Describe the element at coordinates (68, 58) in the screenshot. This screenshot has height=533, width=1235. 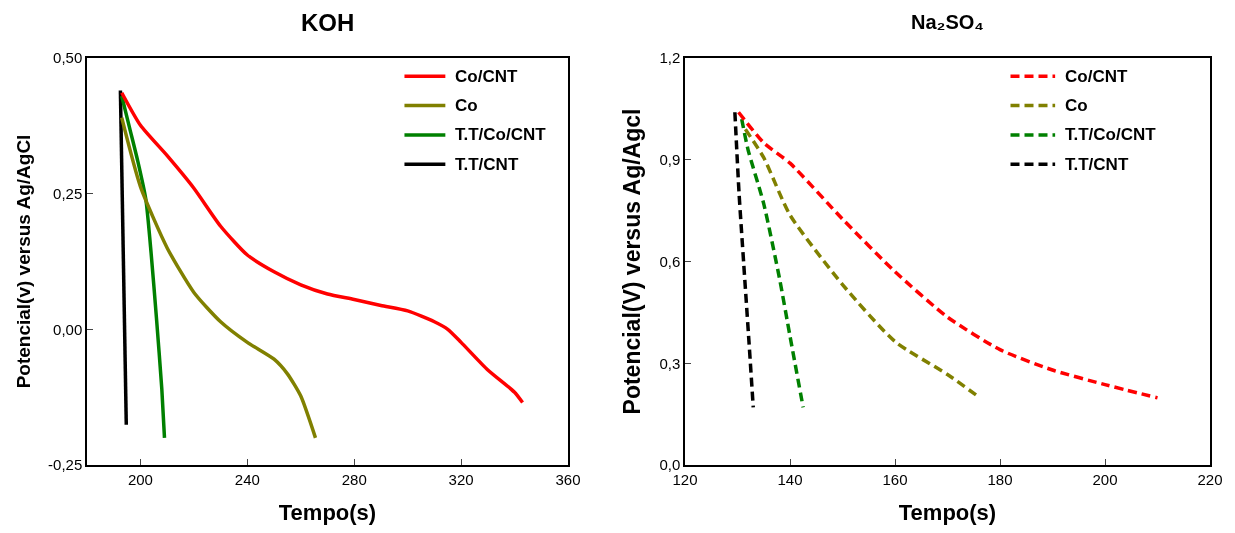
I see `y-tick-label: 0,50` at that location.